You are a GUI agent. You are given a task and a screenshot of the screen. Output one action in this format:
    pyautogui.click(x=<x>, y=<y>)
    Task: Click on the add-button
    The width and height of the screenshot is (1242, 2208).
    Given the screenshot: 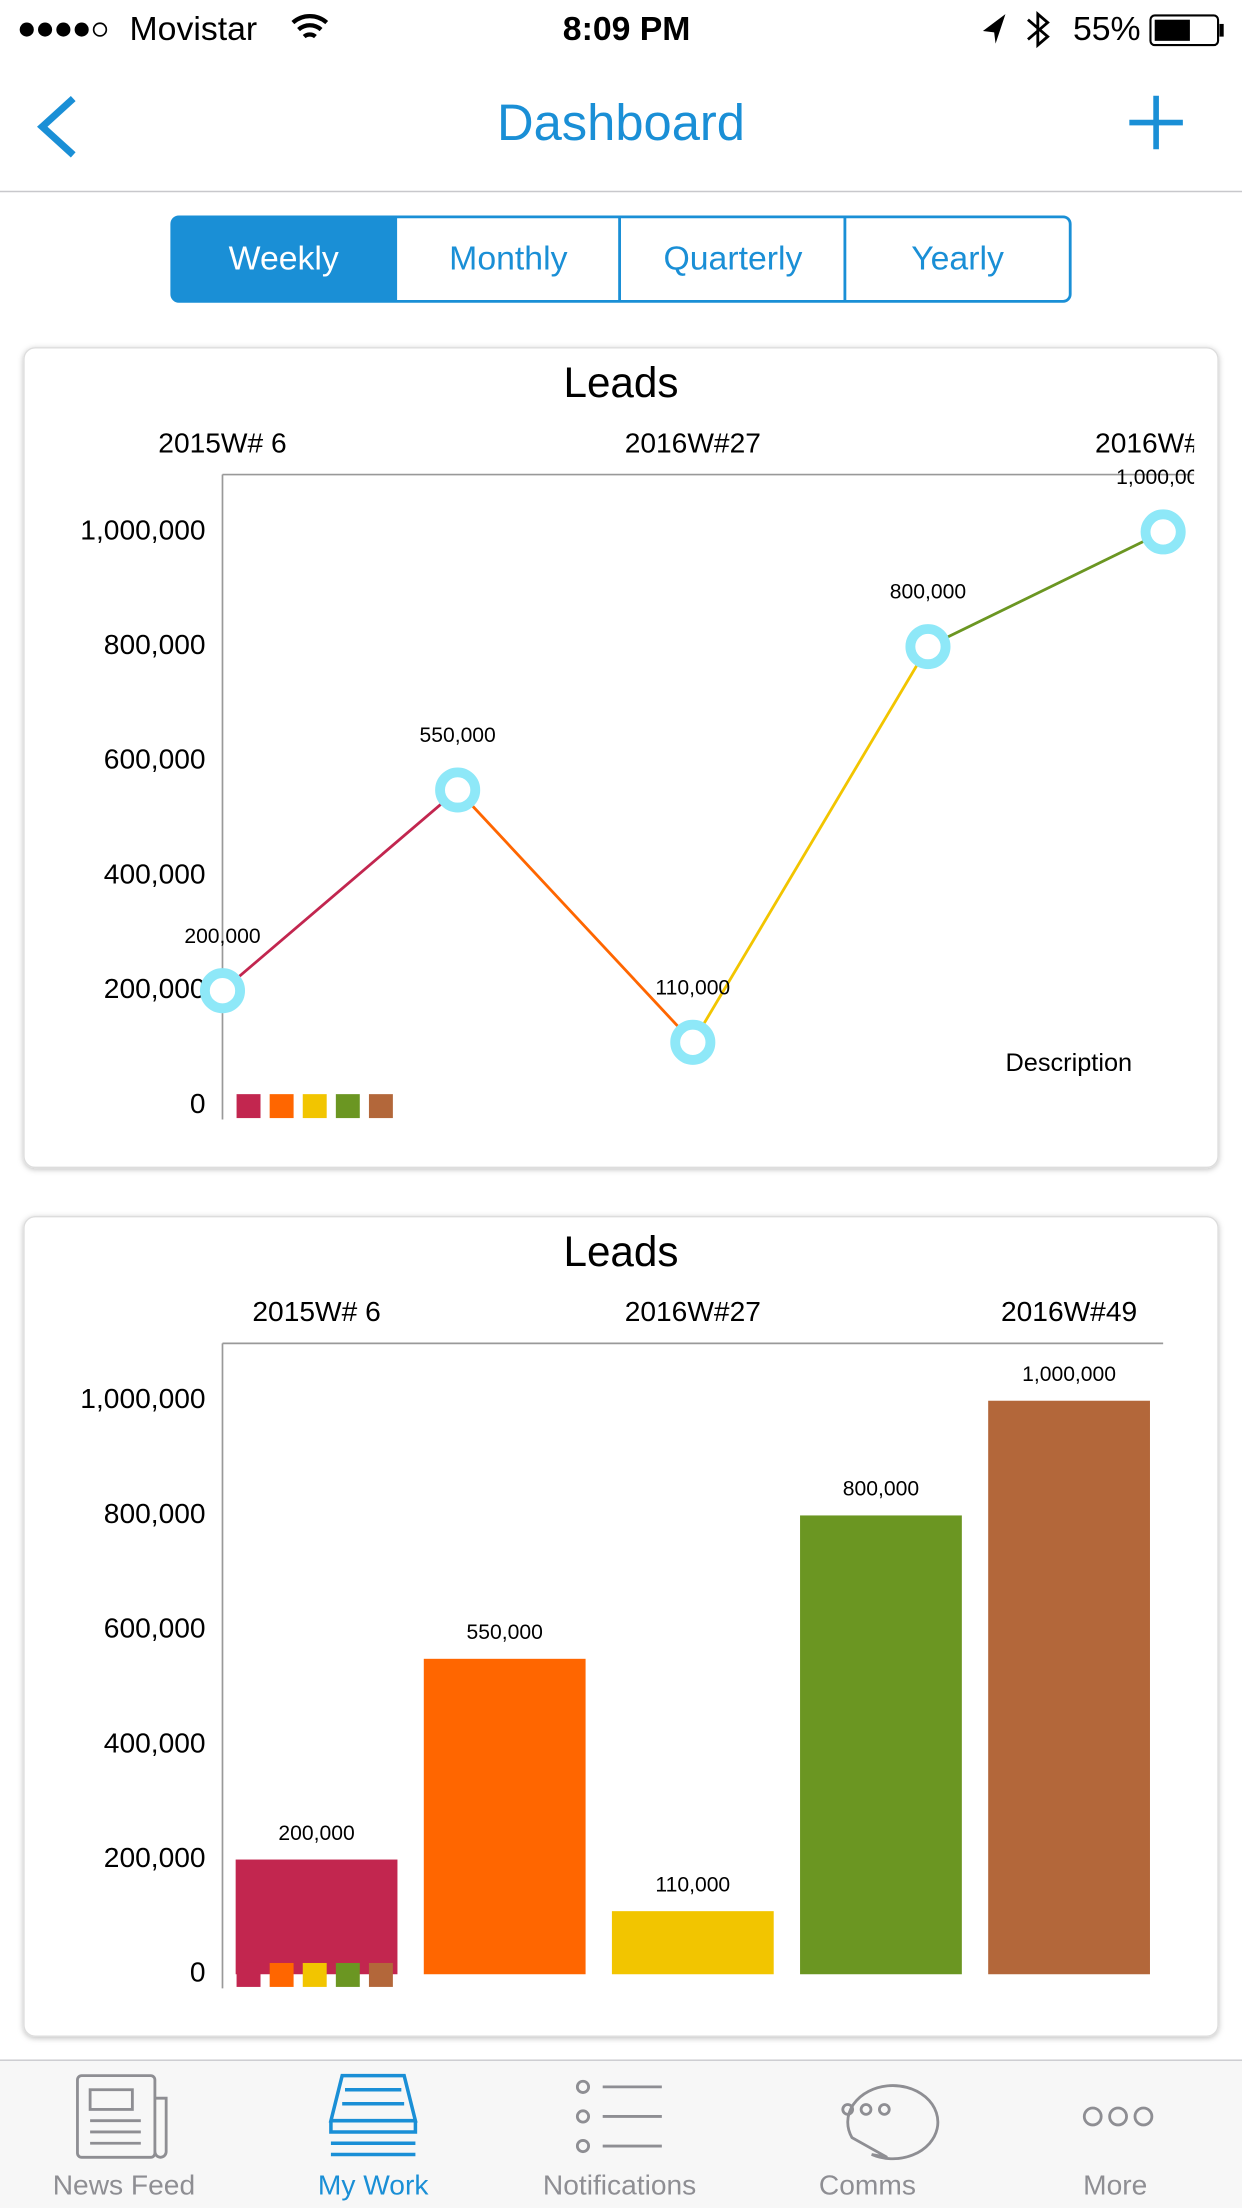 What is the action you would take?
    pyautogui.click(x=1156, y=122)
    